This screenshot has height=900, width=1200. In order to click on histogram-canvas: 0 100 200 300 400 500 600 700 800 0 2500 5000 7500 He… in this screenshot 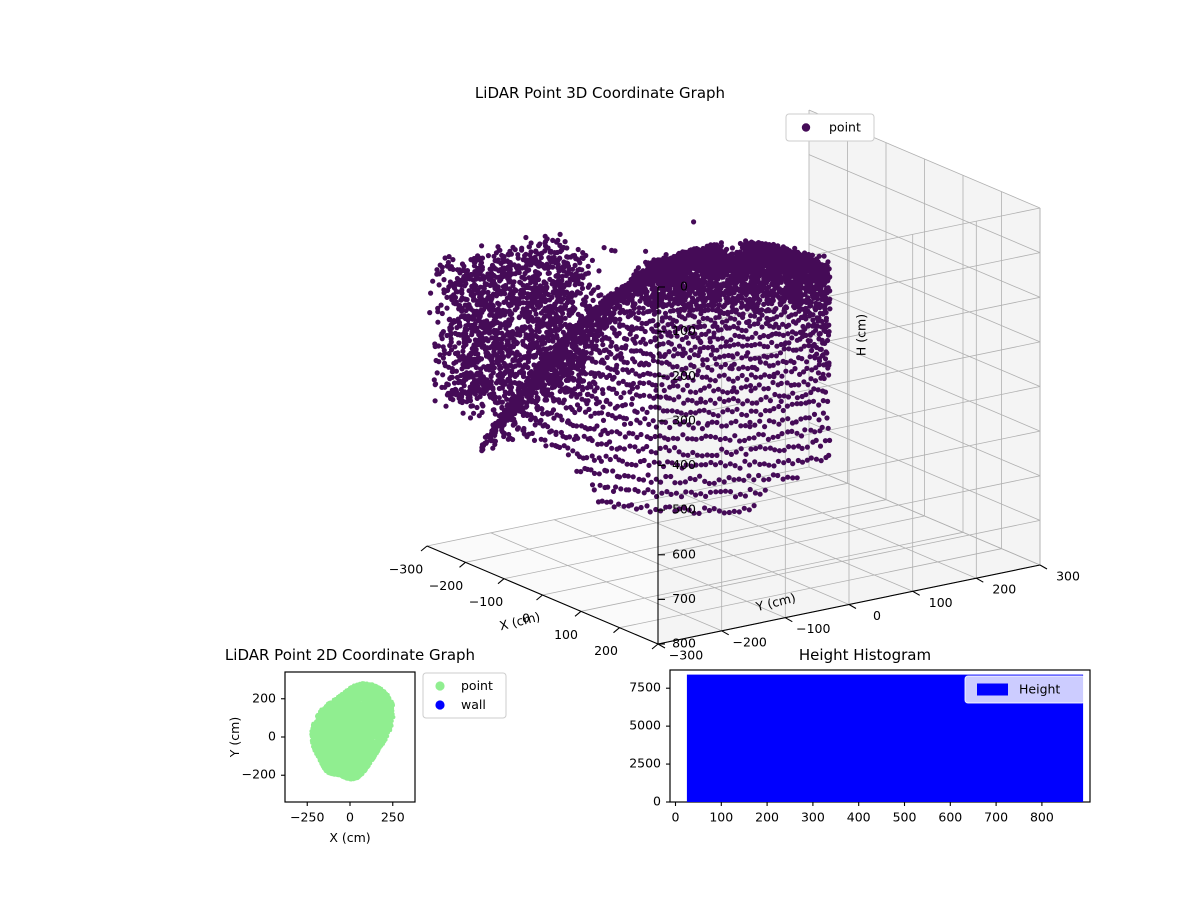, I will do `click(860, 747)`.